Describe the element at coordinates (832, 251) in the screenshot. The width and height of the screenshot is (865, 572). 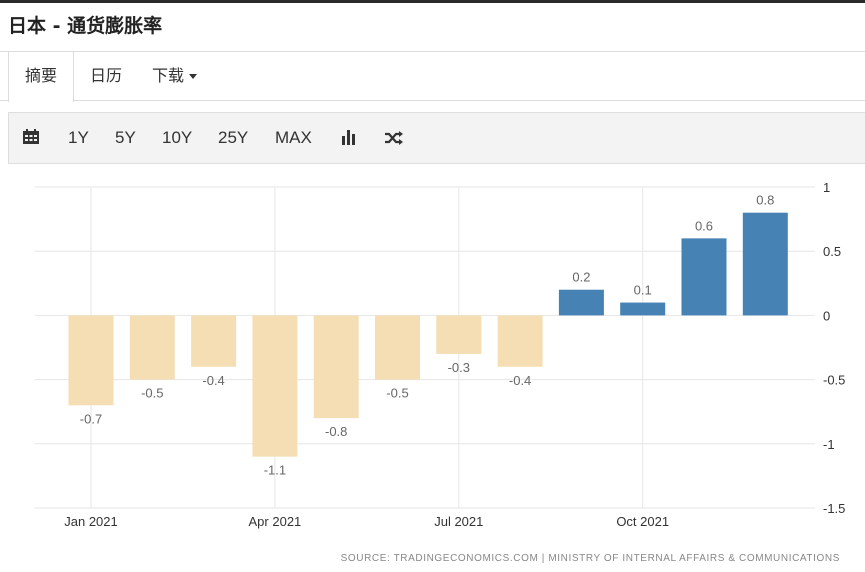
I see `y-tick-label: 0.5` at that location.